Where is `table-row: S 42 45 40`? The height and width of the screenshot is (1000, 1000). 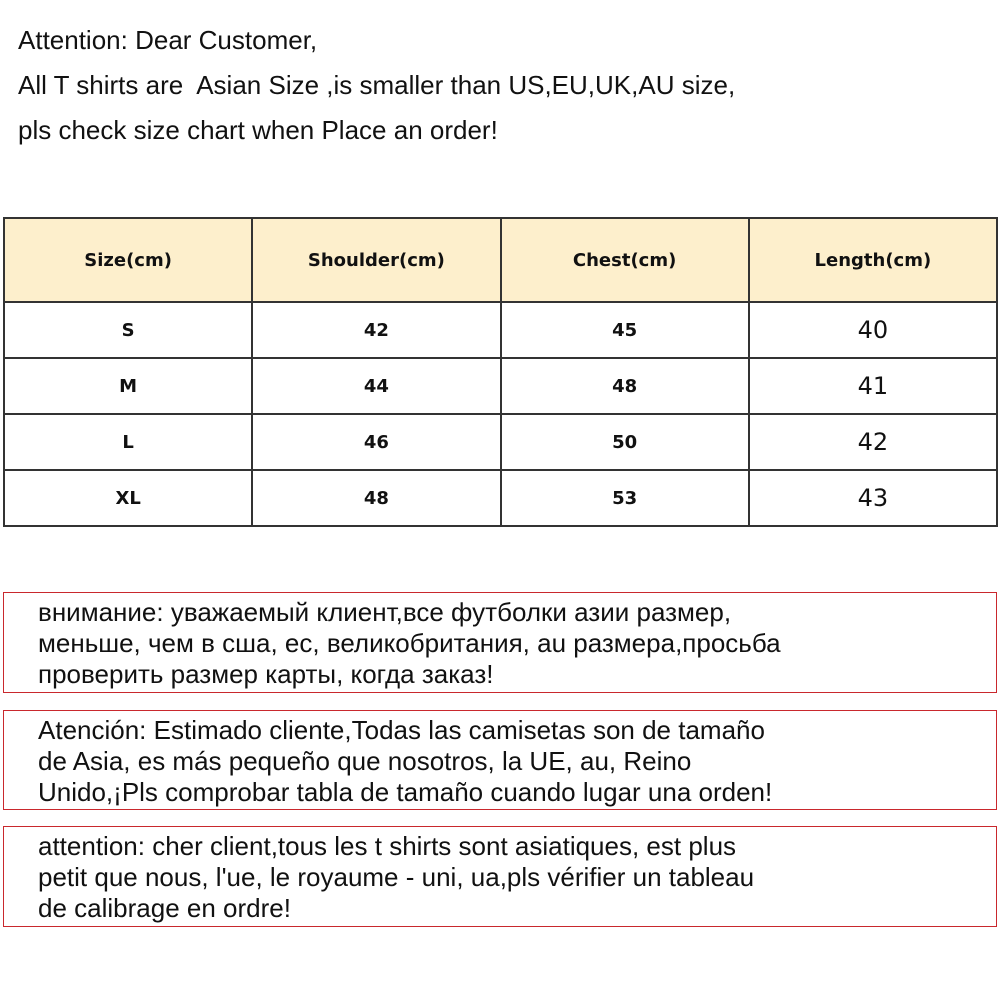
table-row: S 42 45 40 is located at coordinates (500, 330).